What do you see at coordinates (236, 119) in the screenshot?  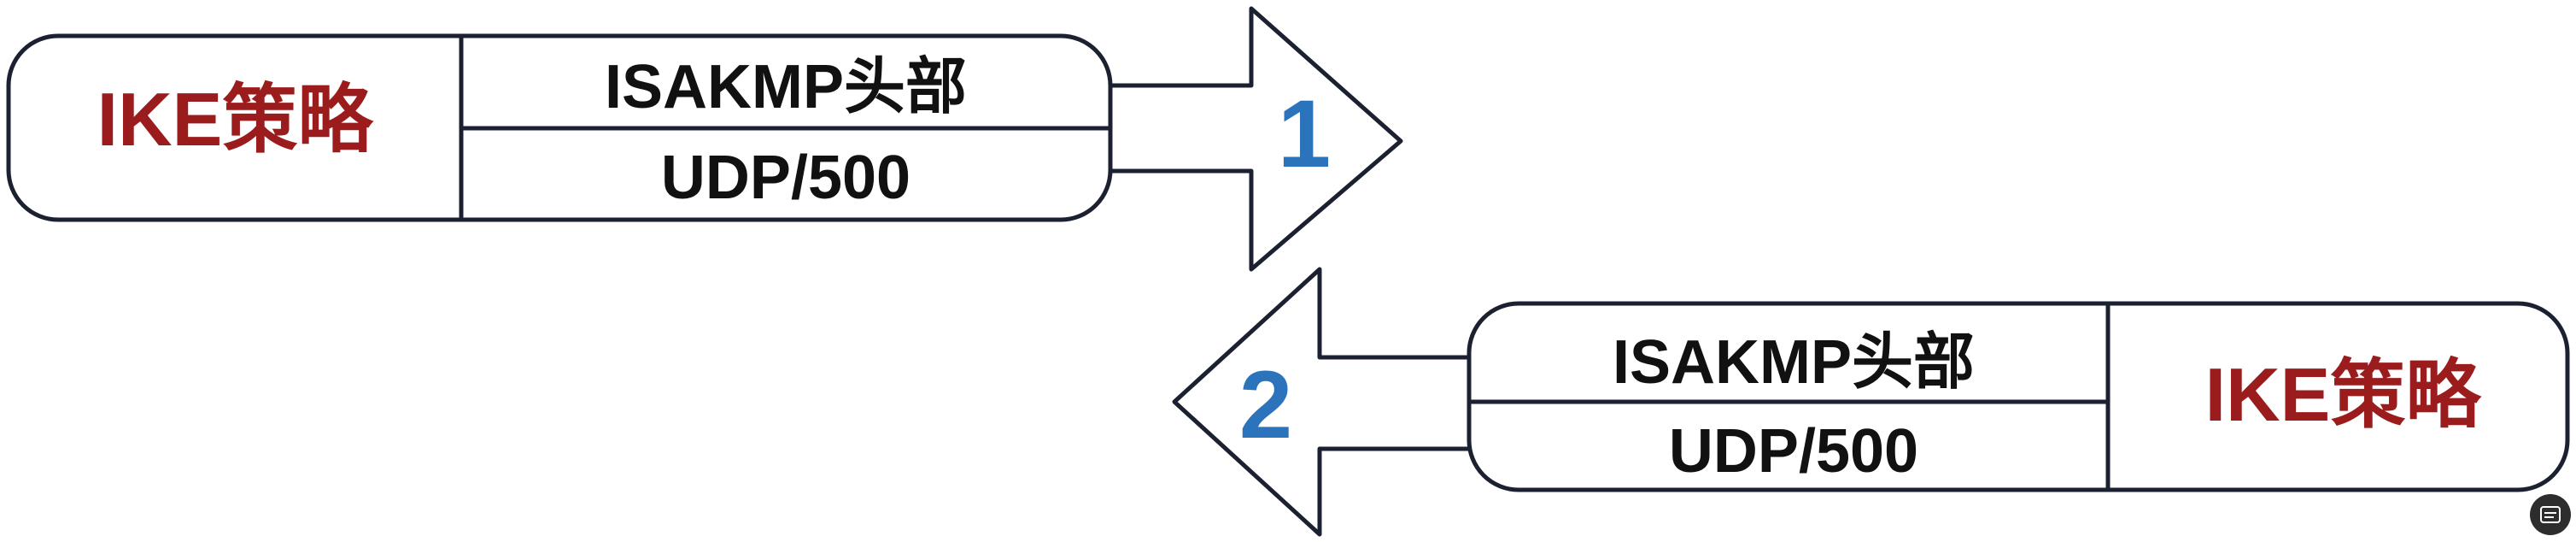 I see `message-1-policy-label: IKE策略` at bounding box center [236, 119].